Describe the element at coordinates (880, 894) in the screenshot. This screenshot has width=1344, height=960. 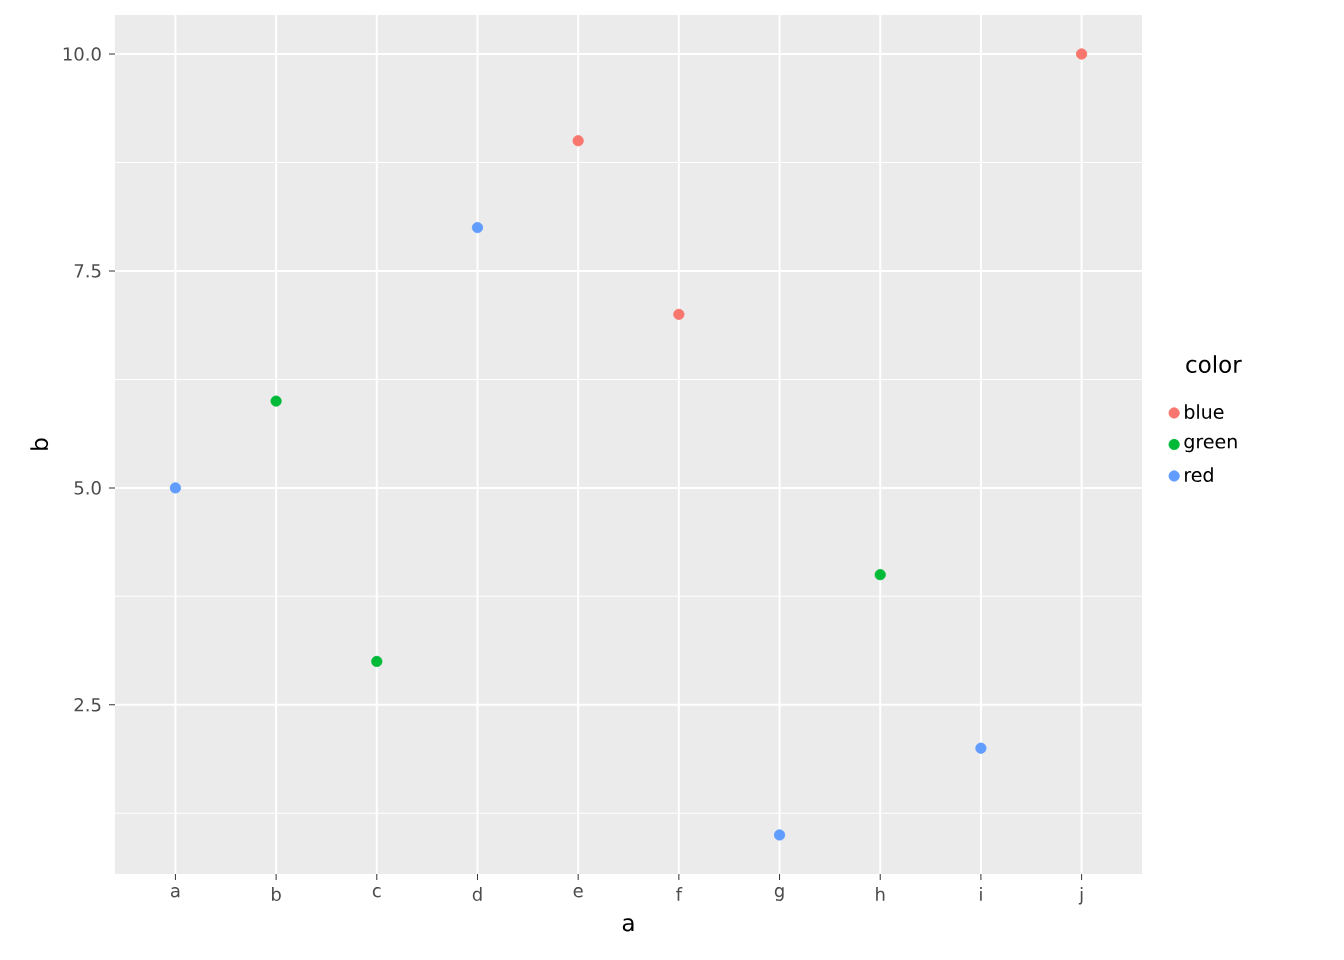
I see `x-tick-label: h` at that location.